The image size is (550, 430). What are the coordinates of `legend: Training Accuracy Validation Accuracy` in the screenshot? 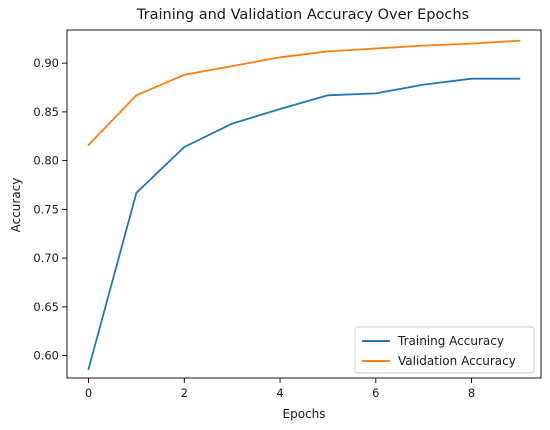 It's located at (444, 350).